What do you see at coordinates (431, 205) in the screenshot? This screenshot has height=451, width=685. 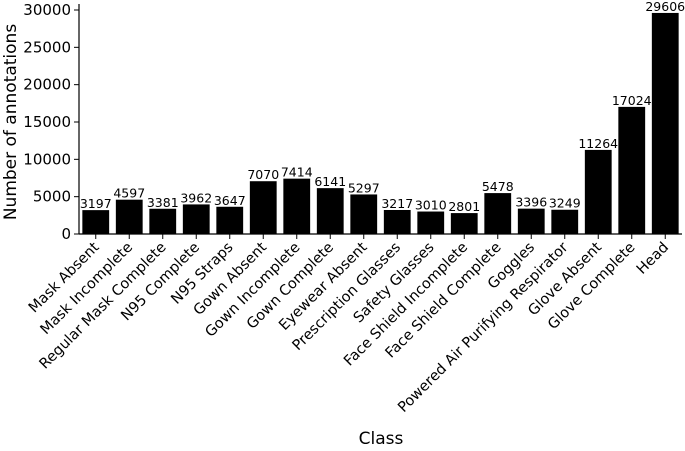 I see `bar-value-label: 3010` at bounding box center [431, 205].